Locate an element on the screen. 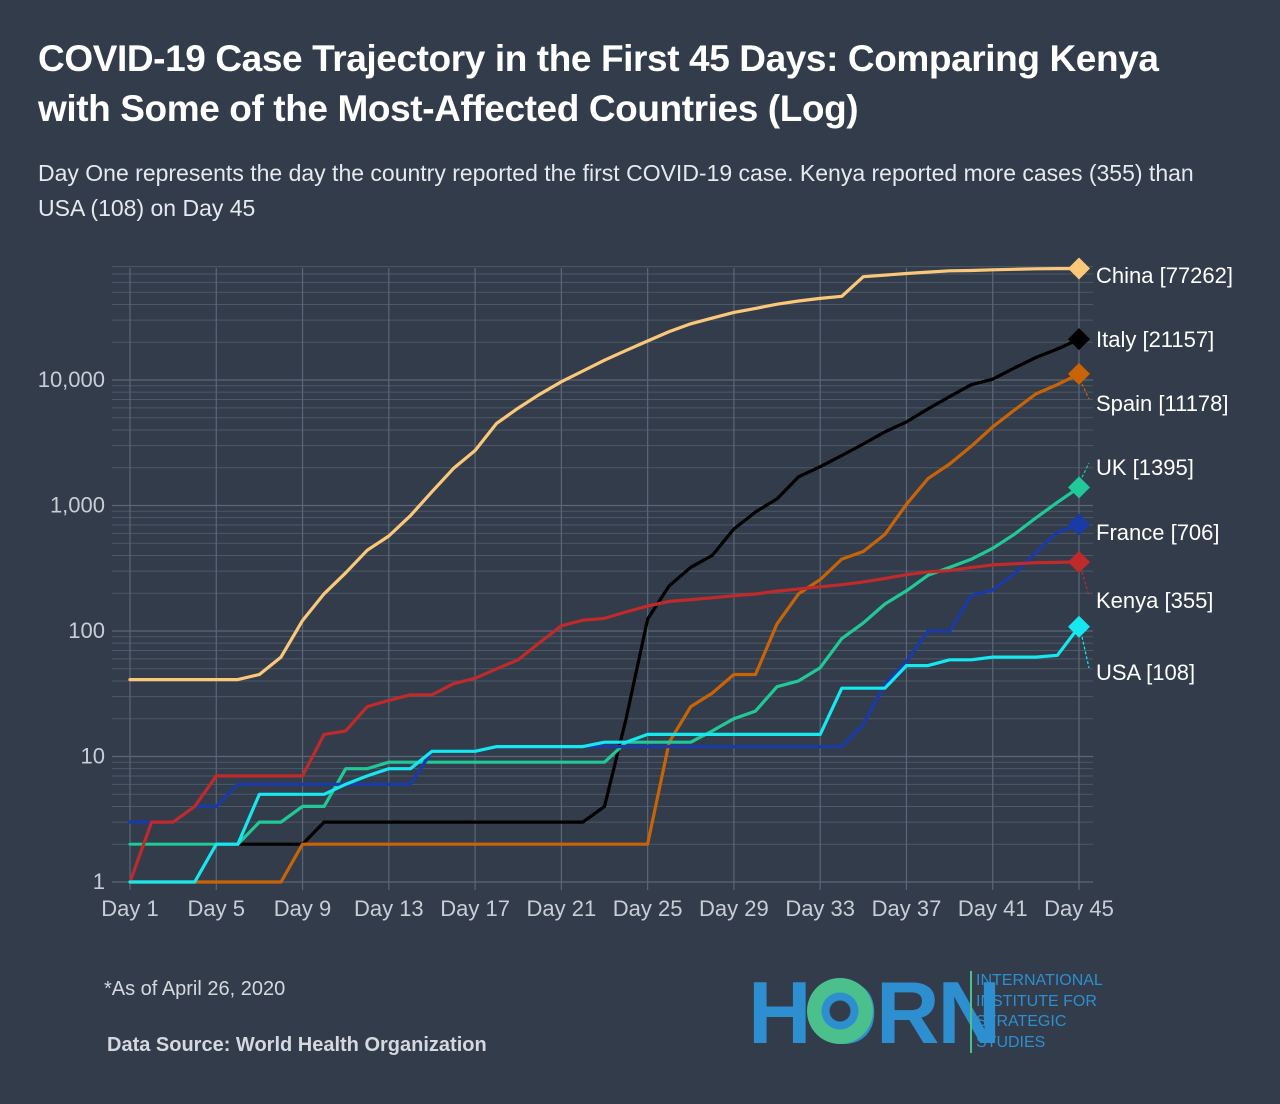 This screenshot has width=1280, height=1104. x-tick-label: Day 33 is located at coordinates (820, 908).